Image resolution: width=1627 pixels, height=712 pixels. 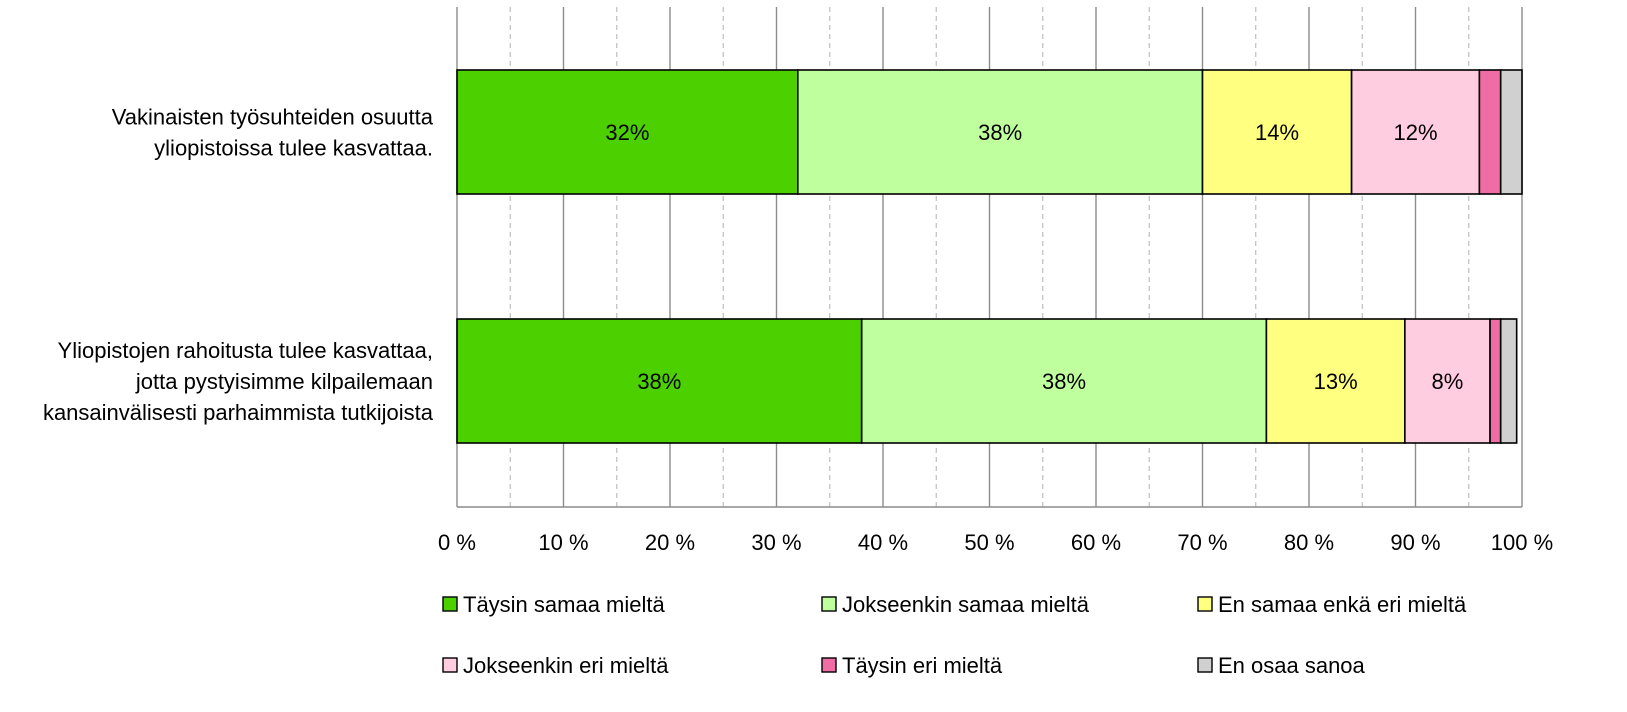 What do you see at coordinates (273, 117) in the screenshot?
I see `category-label: Vakinaisten työsuhteiden osuutta` at bounding box center [273, 117].